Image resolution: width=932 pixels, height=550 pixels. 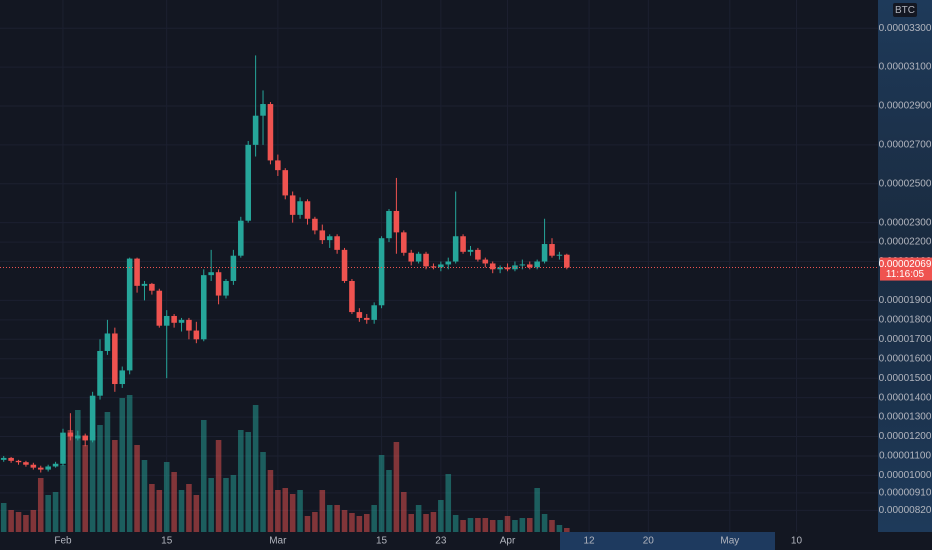 I want to click on y-tick-label: 0.00002200, so click(x=905, y=242).